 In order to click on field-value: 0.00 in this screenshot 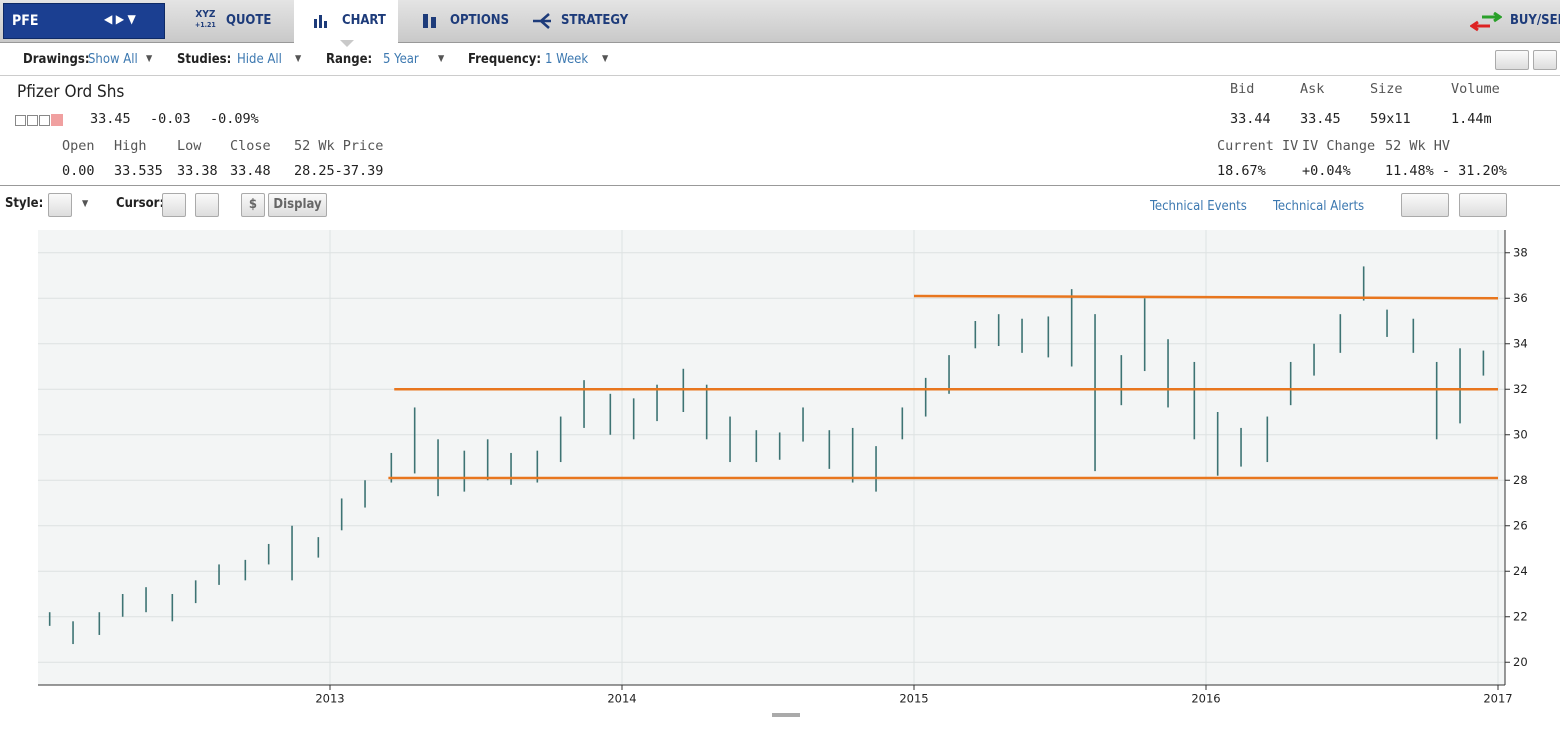, I will do `click(78, 171)`.